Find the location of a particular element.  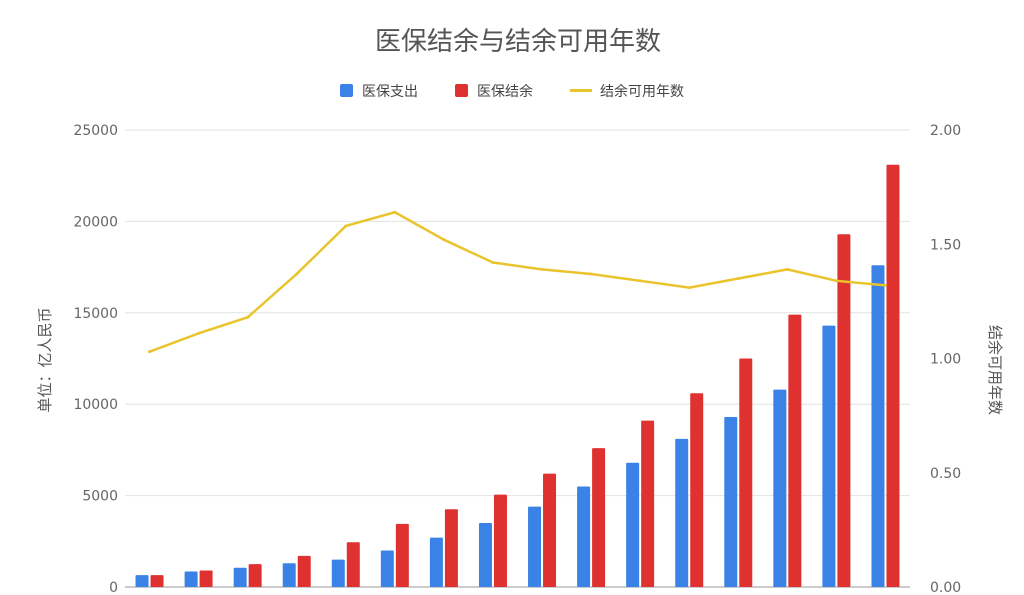

legend-swatch-years is located at coordinates (581, 90).